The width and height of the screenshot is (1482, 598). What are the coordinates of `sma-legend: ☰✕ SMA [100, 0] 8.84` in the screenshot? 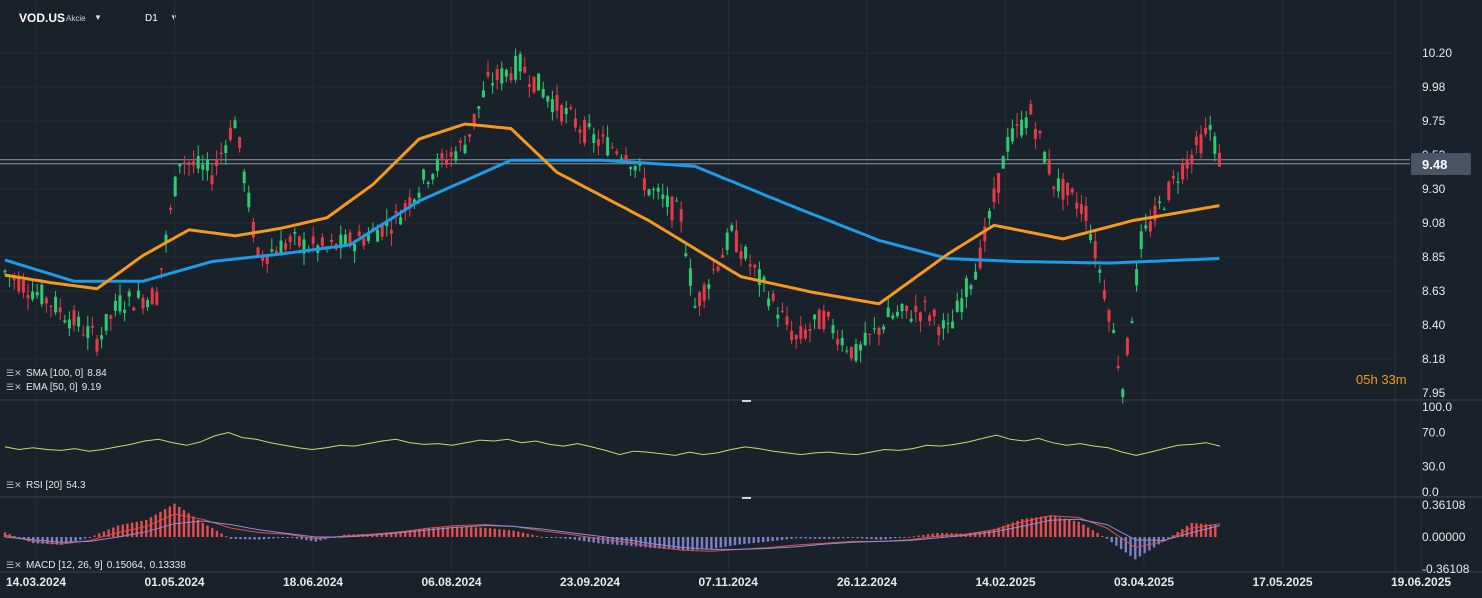 It's located at (58, 373).